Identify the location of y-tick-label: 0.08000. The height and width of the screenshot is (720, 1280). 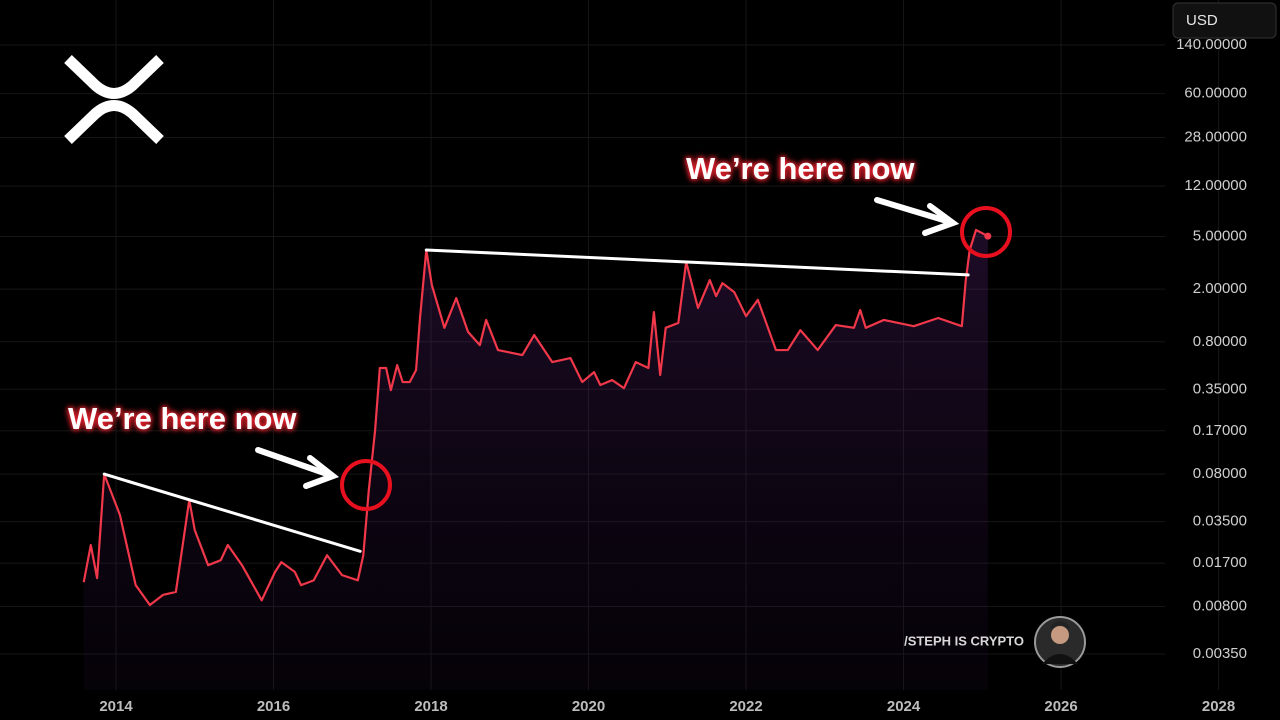
(1220, 473).